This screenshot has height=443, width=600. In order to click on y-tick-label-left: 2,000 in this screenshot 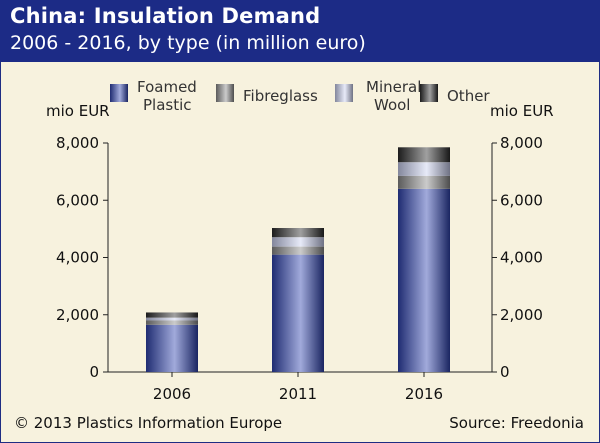, I will do `click(77, 315)`.